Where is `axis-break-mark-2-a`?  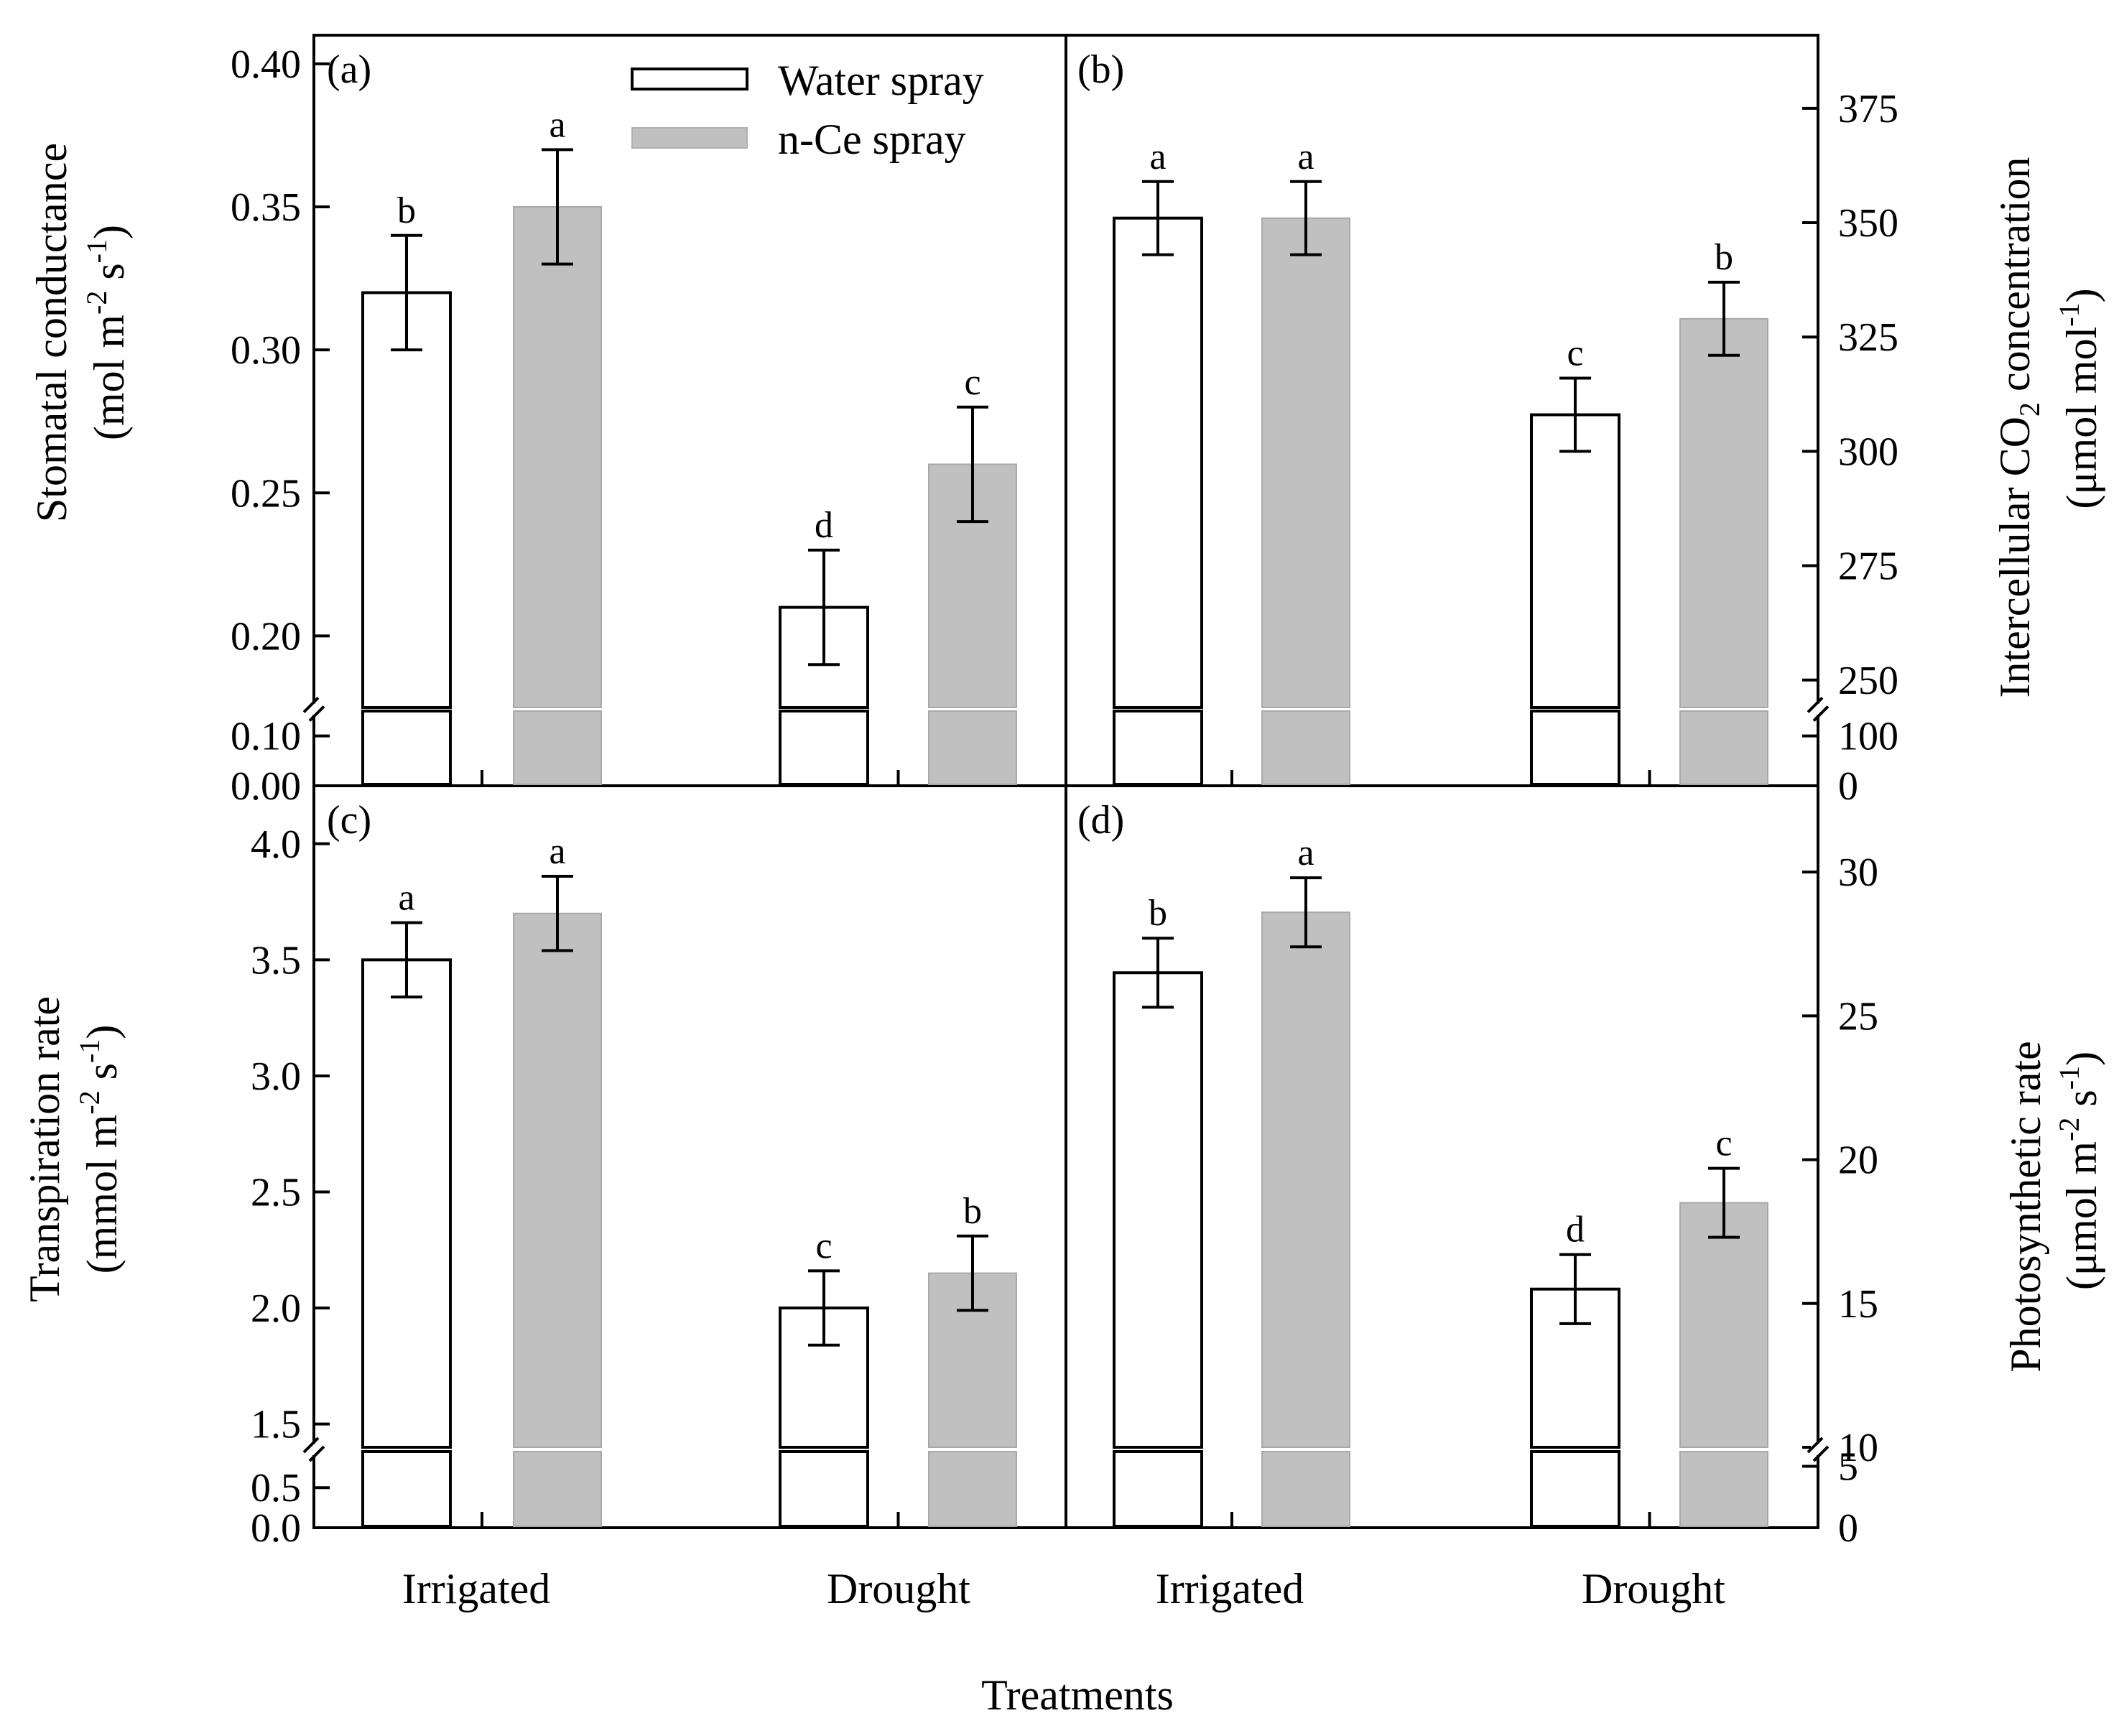 axis-break-mark-2-a is located at coordinates (316, 713).